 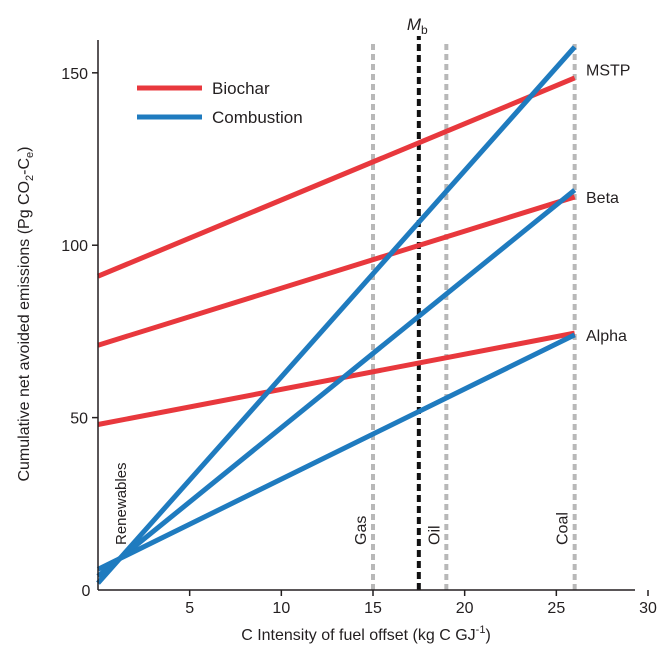 What do you see at coordinates (121, 503) in the screenshot?
I see `annotation-renewables: Renewables` at bounding box center [121, 503].